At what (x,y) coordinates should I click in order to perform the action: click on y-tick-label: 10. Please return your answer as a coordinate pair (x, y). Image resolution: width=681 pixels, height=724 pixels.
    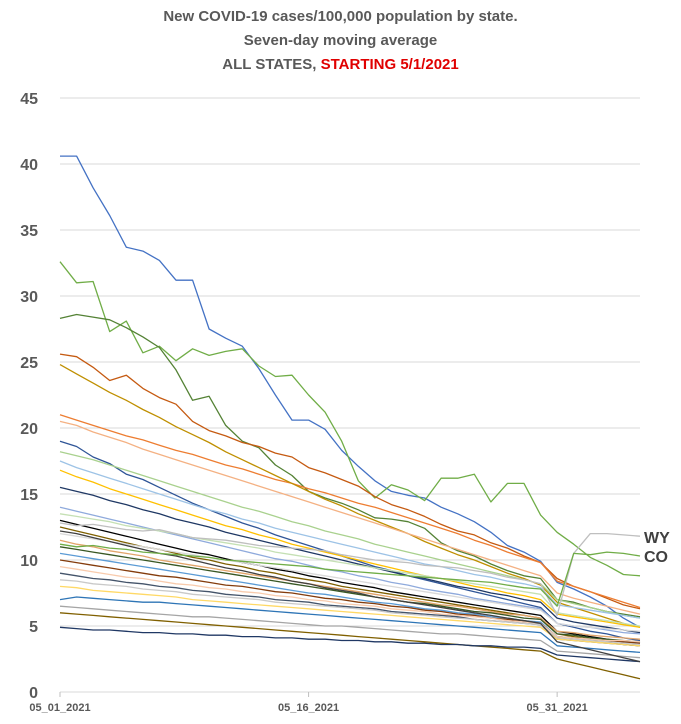
    Looking at the image, I should click on (29, 561).